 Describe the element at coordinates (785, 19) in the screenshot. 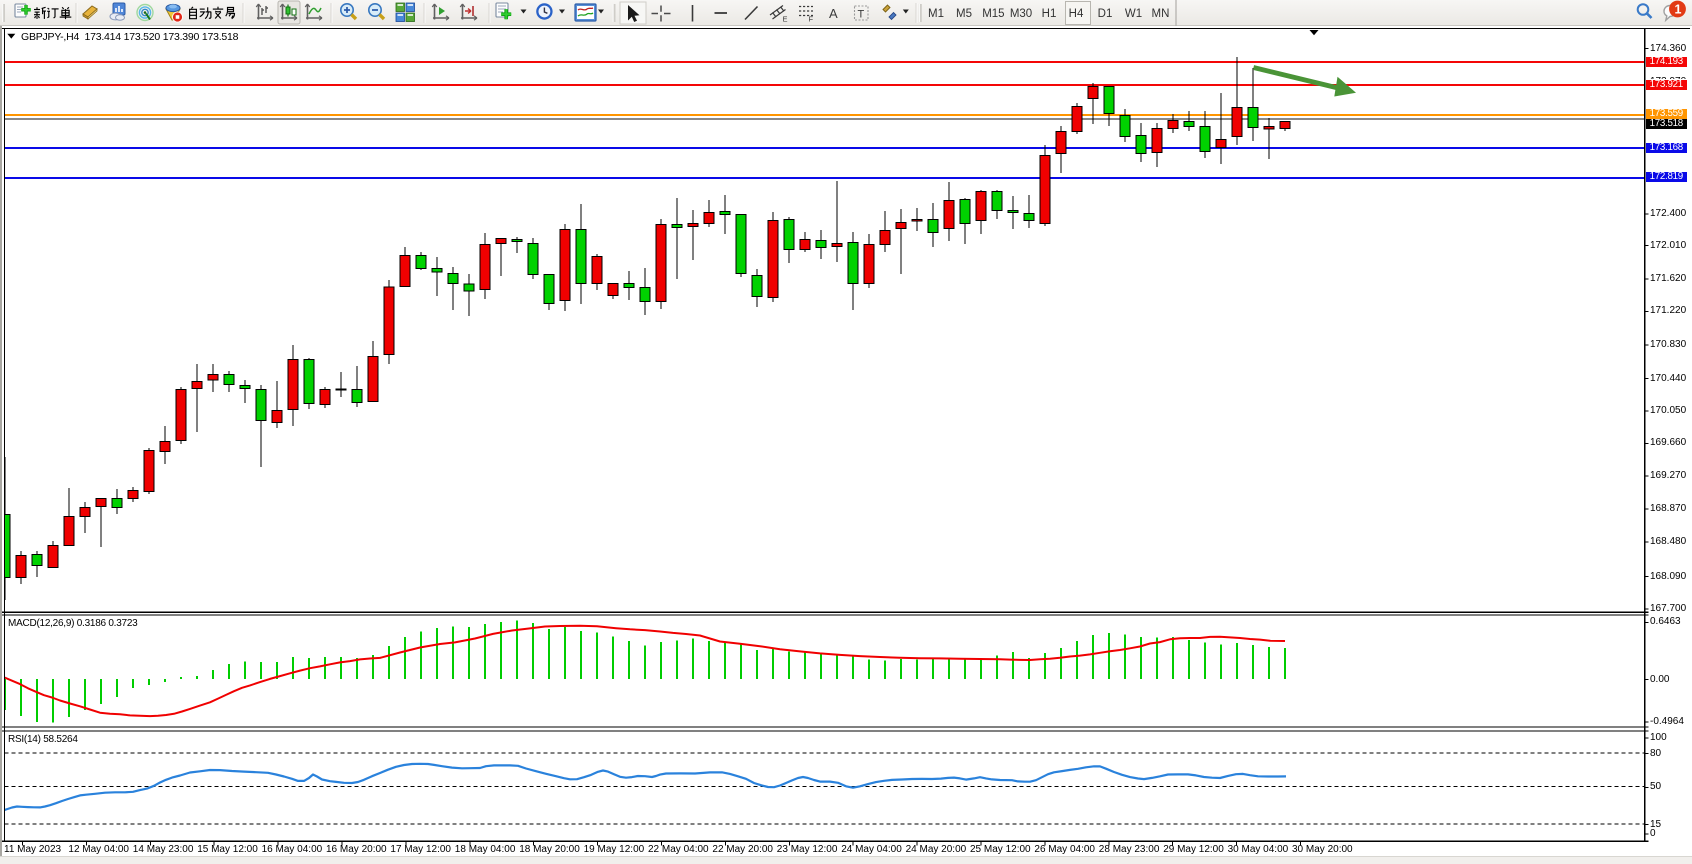

I see `svg-text: E` at that location.